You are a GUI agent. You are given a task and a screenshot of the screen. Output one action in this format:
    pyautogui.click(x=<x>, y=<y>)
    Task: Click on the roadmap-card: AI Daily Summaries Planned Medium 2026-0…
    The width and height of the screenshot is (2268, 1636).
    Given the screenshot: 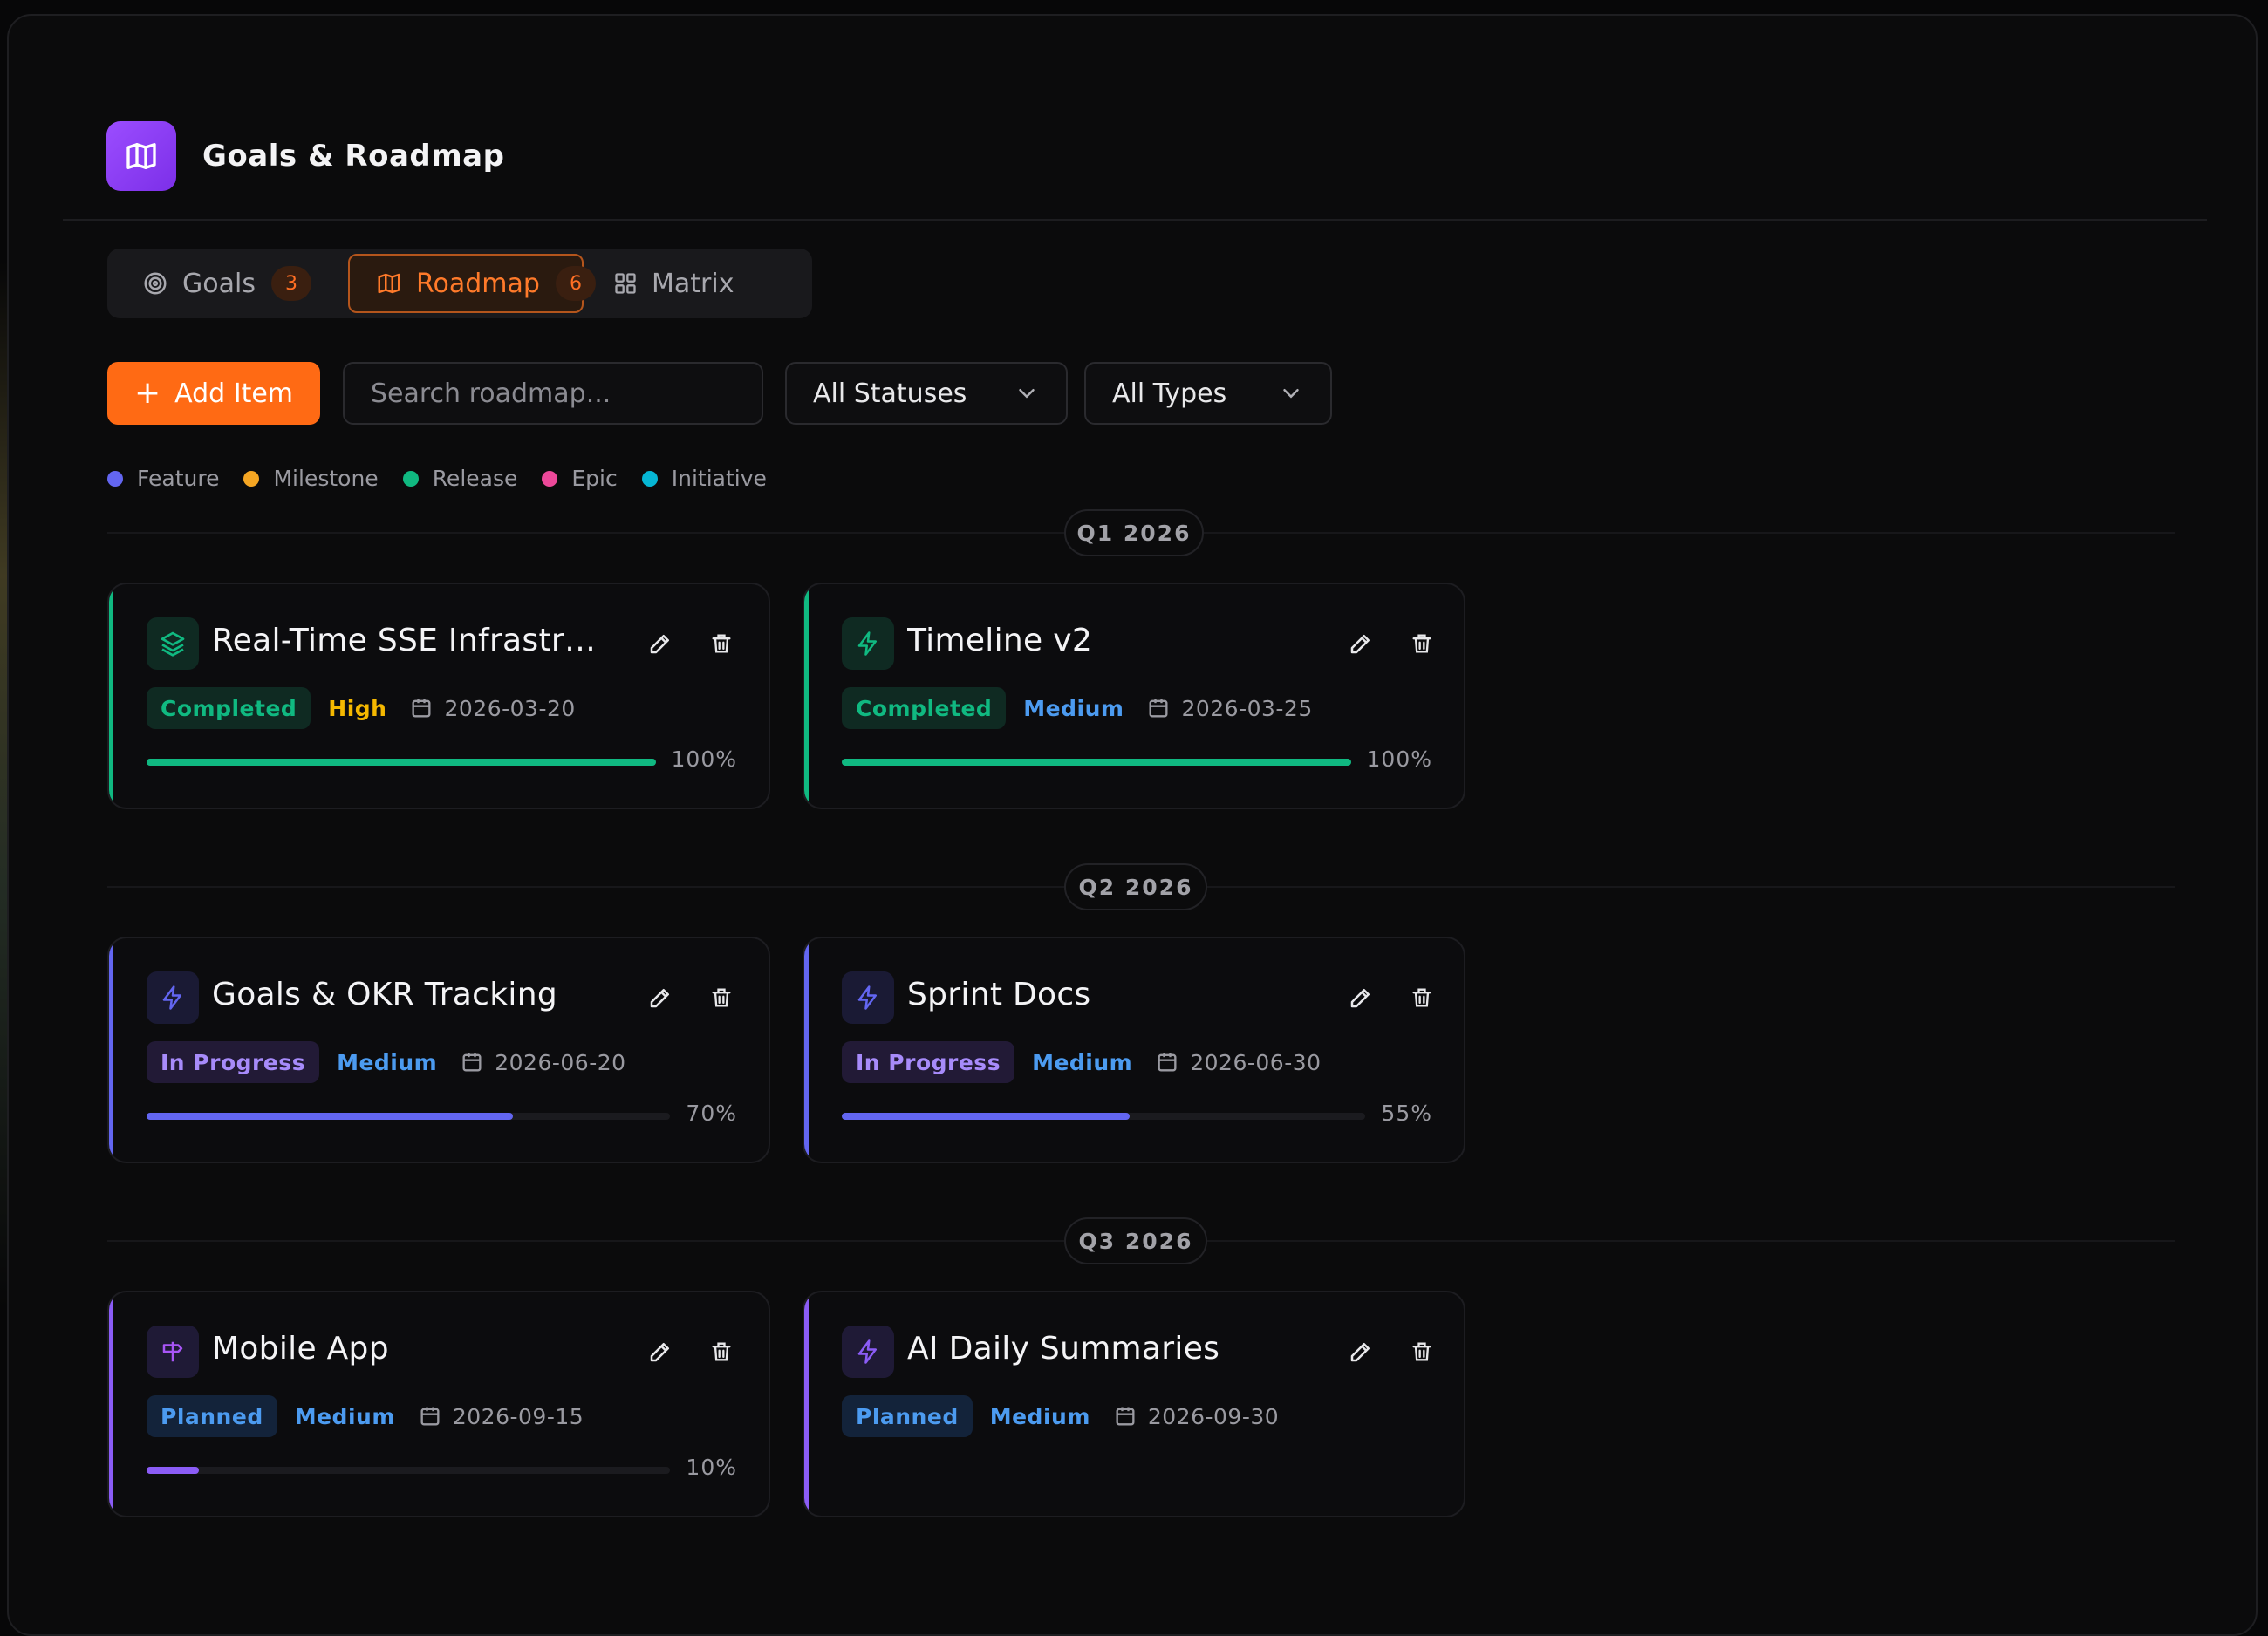 What is the action you would take?
    pyautogui.click(x=1134, y=1404)
    